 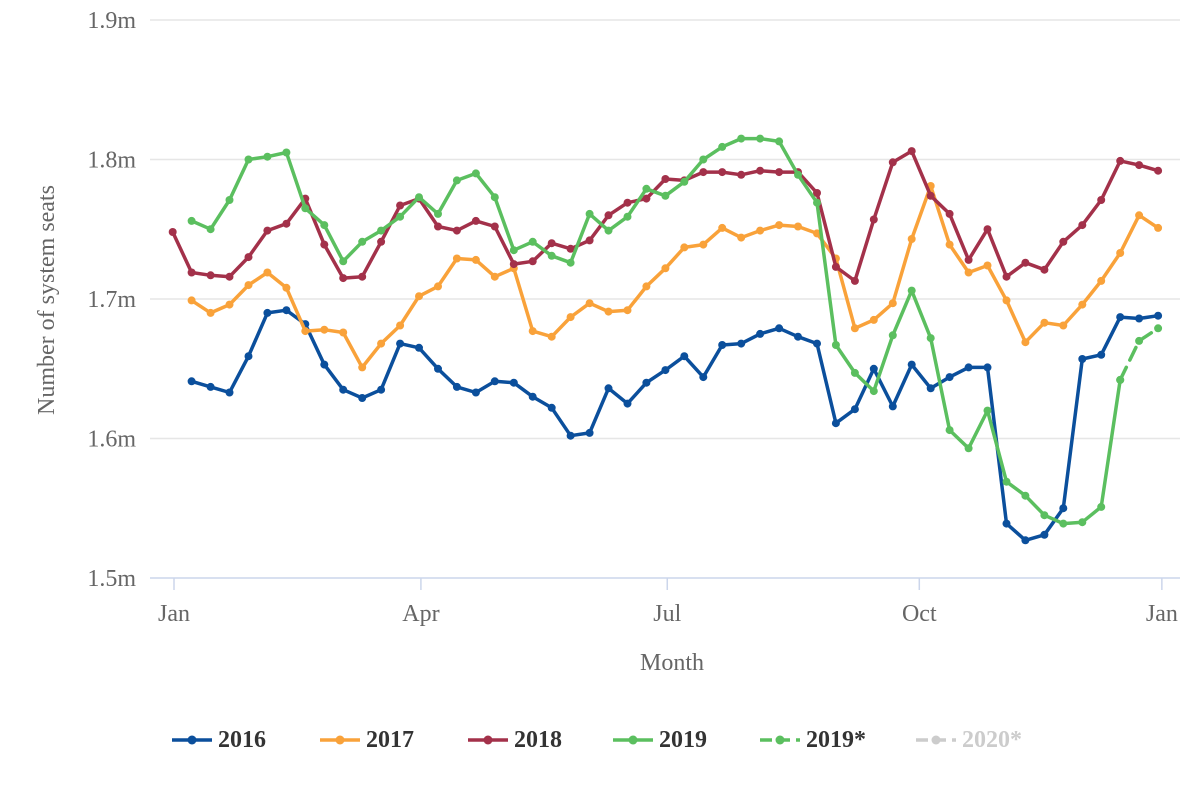 I want to click on legend-item-2016: 2016, so click(x=218, y=740).